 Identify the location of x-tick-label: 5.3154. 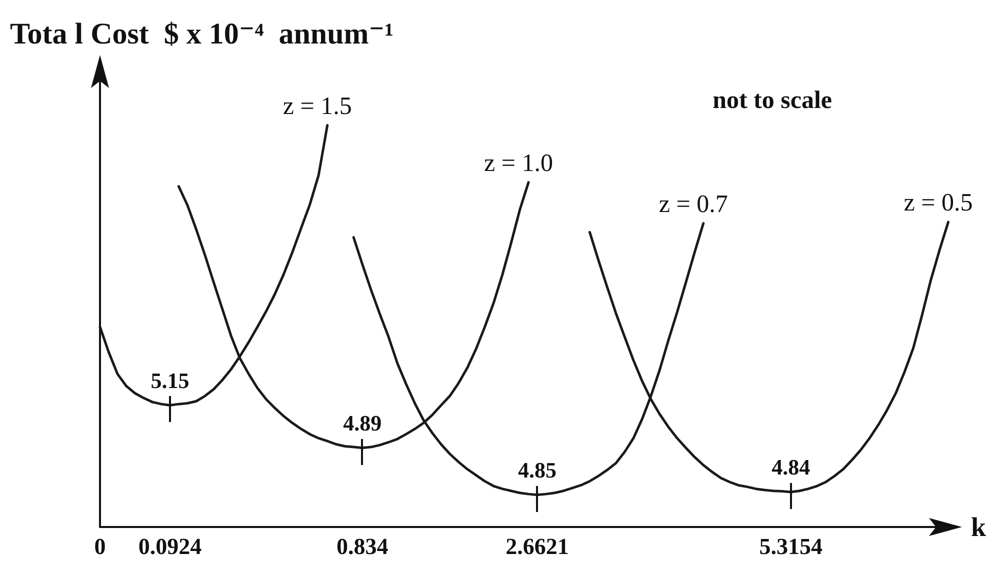
(791, 546).